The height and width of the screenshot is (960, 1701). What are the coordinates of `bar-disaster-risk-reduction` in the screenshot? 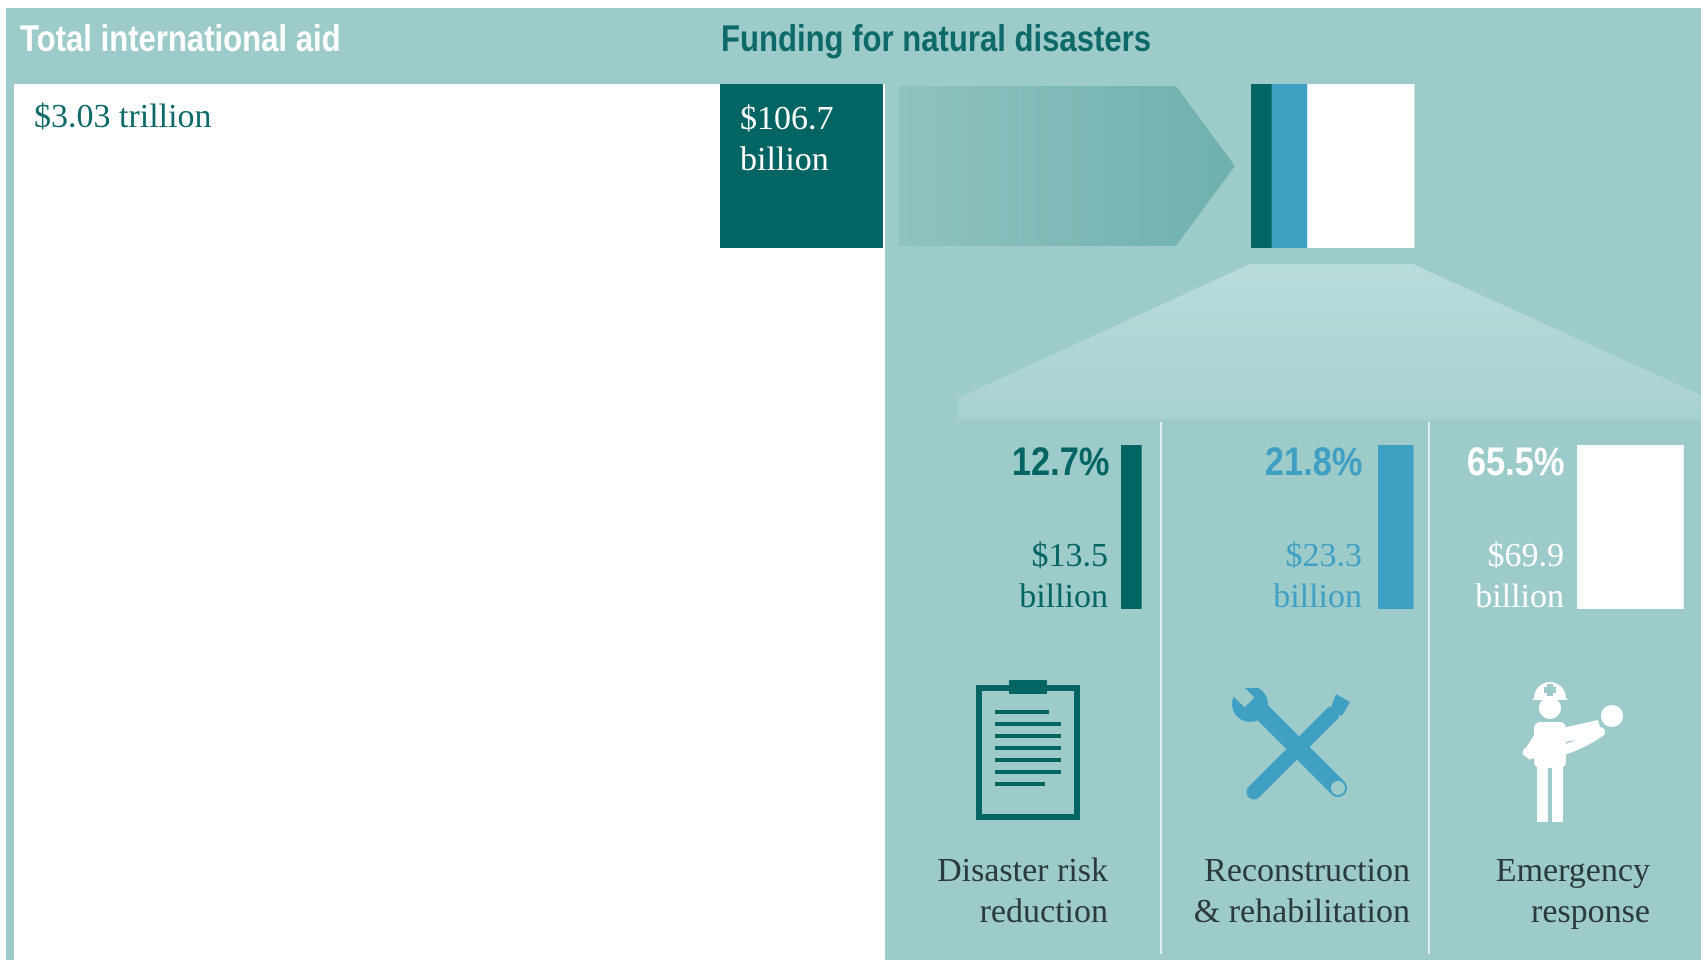 It's located at (1131, 527).